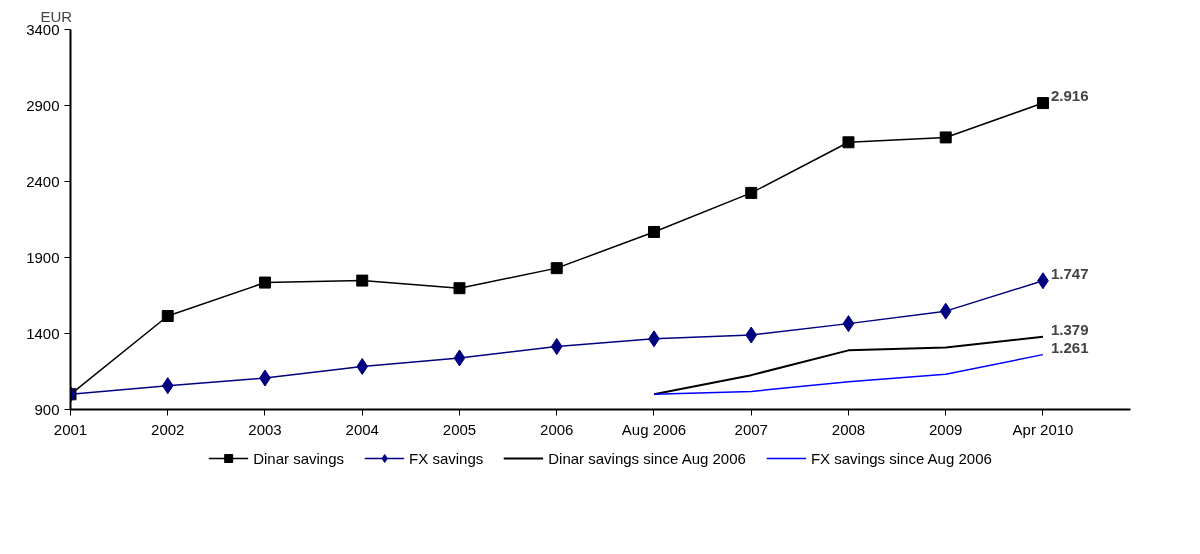 Image resolution: width=1200 pixels, height=554 pixels. Describe the element at coordinates (901, 458) in the screenshot. I see `legend-label: FX savings since Aug 2006` at that location.